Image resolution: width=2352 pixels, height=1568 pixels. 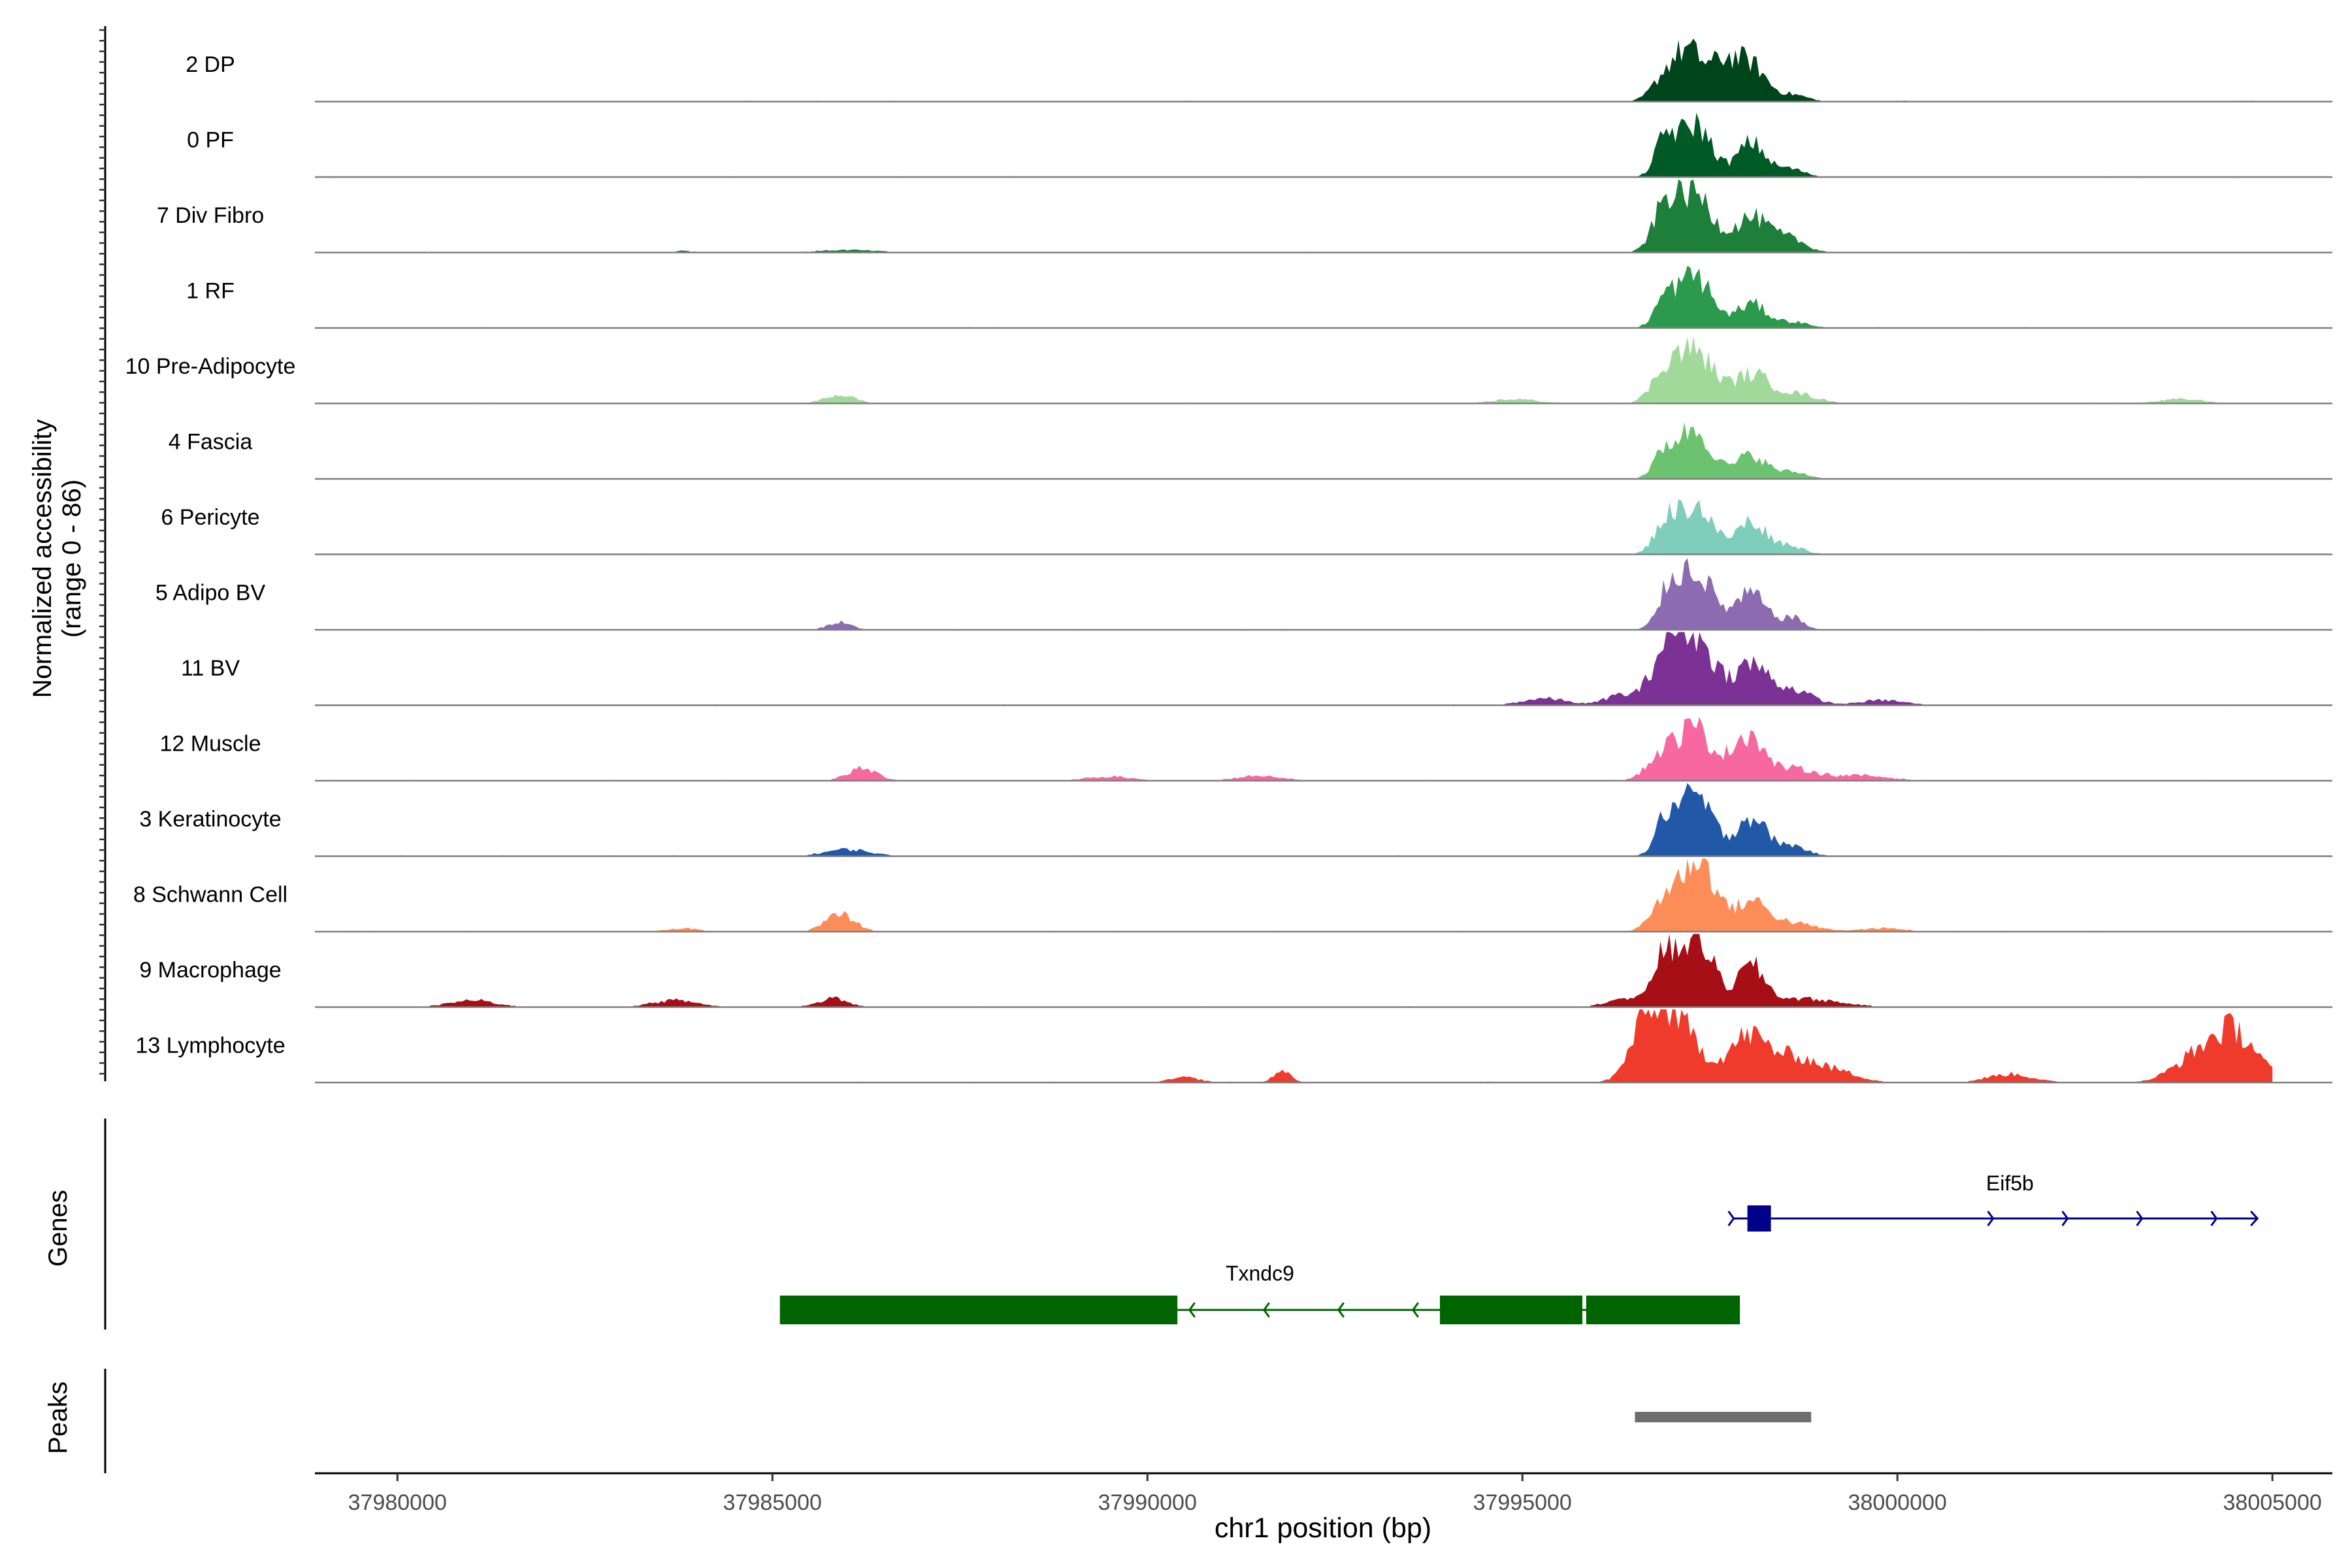 What do you see at coordinates (1897, 1502) in the screenshot?
I see `x-tick-label: 38000000` at bounding box center [1897, 1502].